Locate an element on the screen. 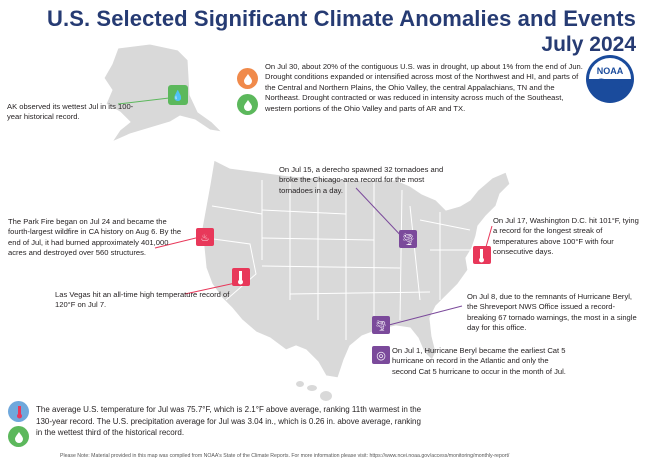 The width and height of the screenshot is (650, 464). alaska-marker is located at coordinates (178, 95).